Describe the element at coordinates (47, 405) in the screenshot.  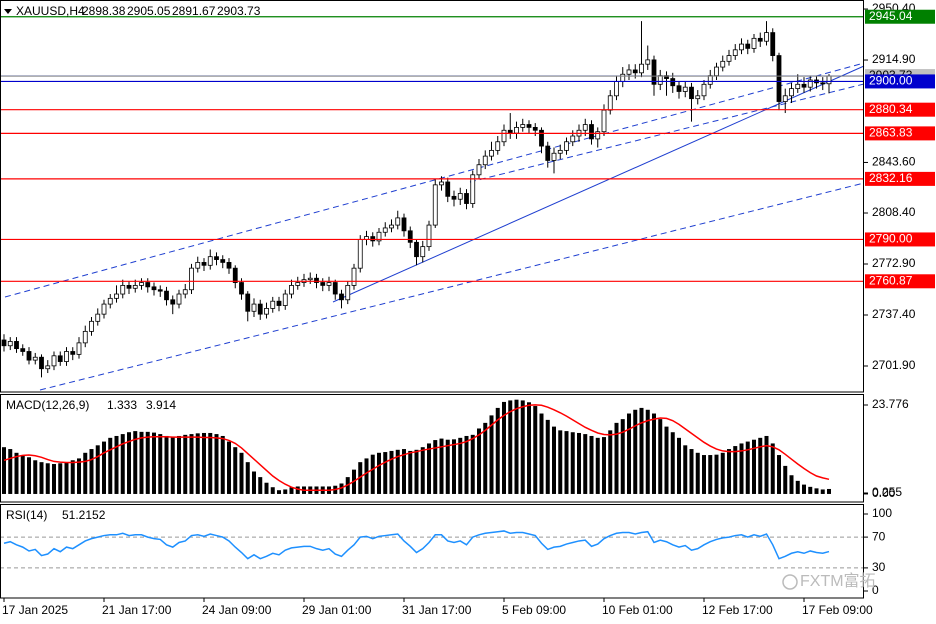
I see `macd-label: MACD(12,26,9)` at that location.